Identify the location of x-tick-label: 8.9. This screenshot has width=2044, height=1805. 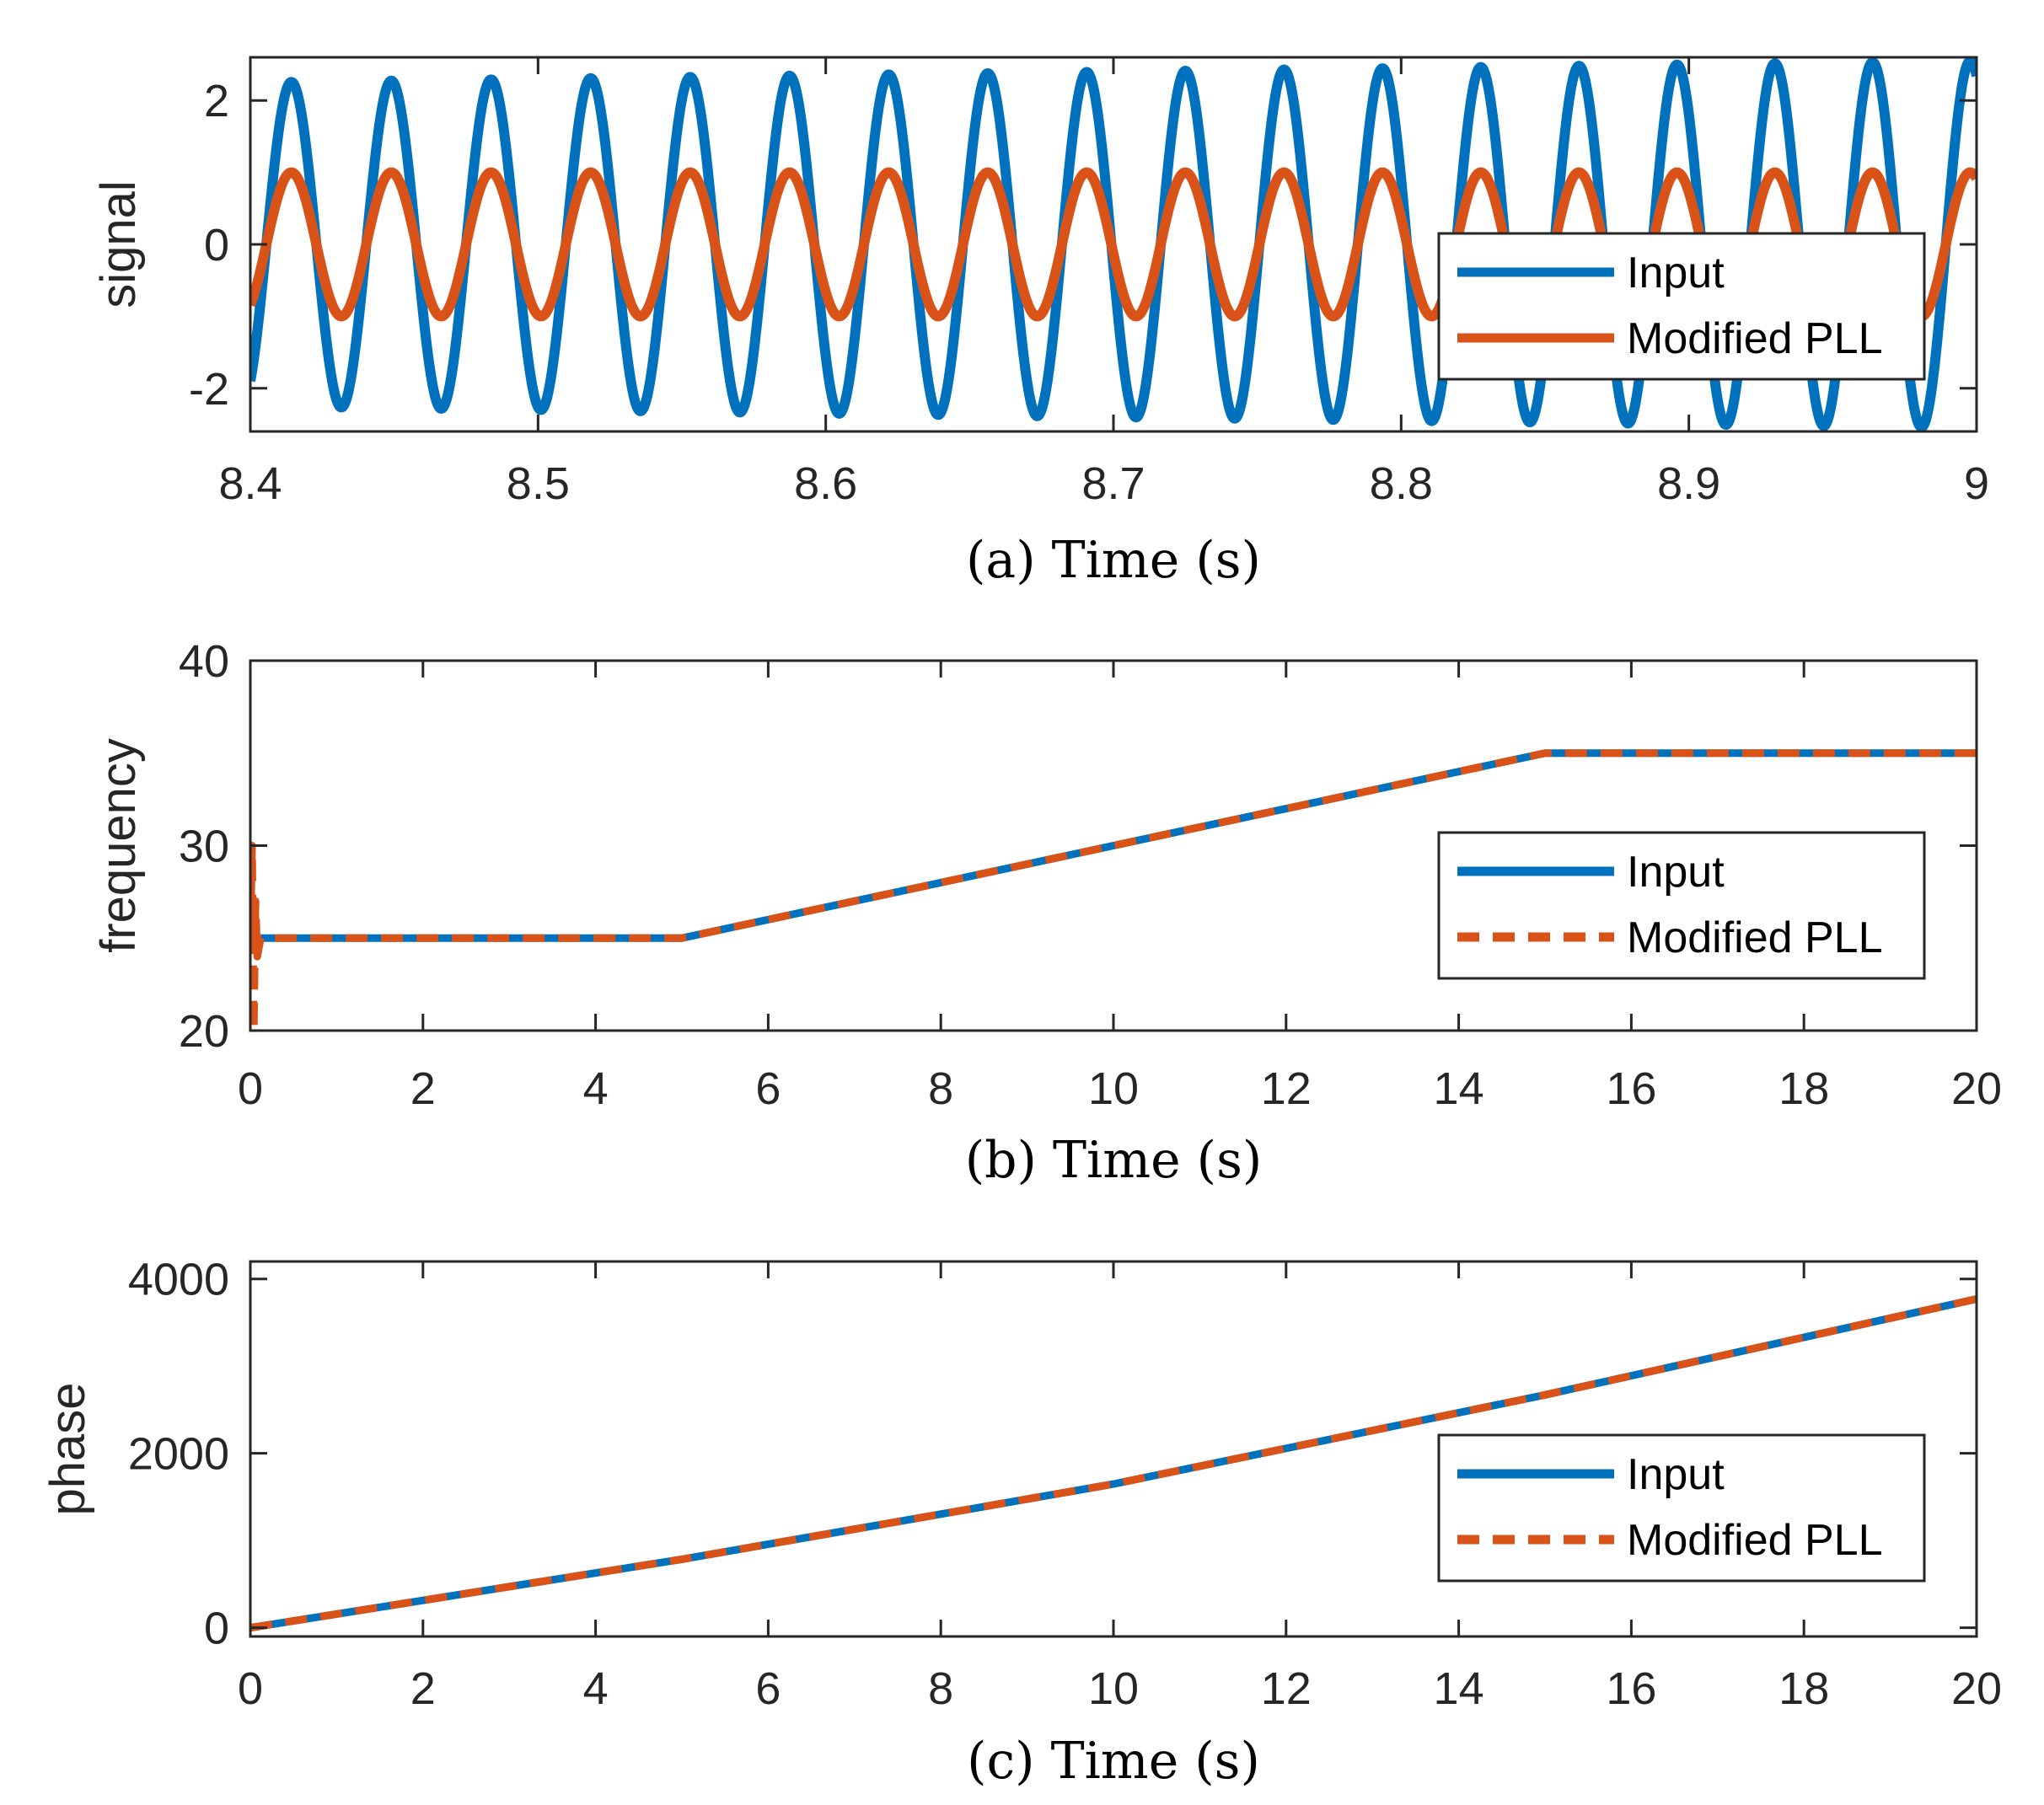
(1688, 483).